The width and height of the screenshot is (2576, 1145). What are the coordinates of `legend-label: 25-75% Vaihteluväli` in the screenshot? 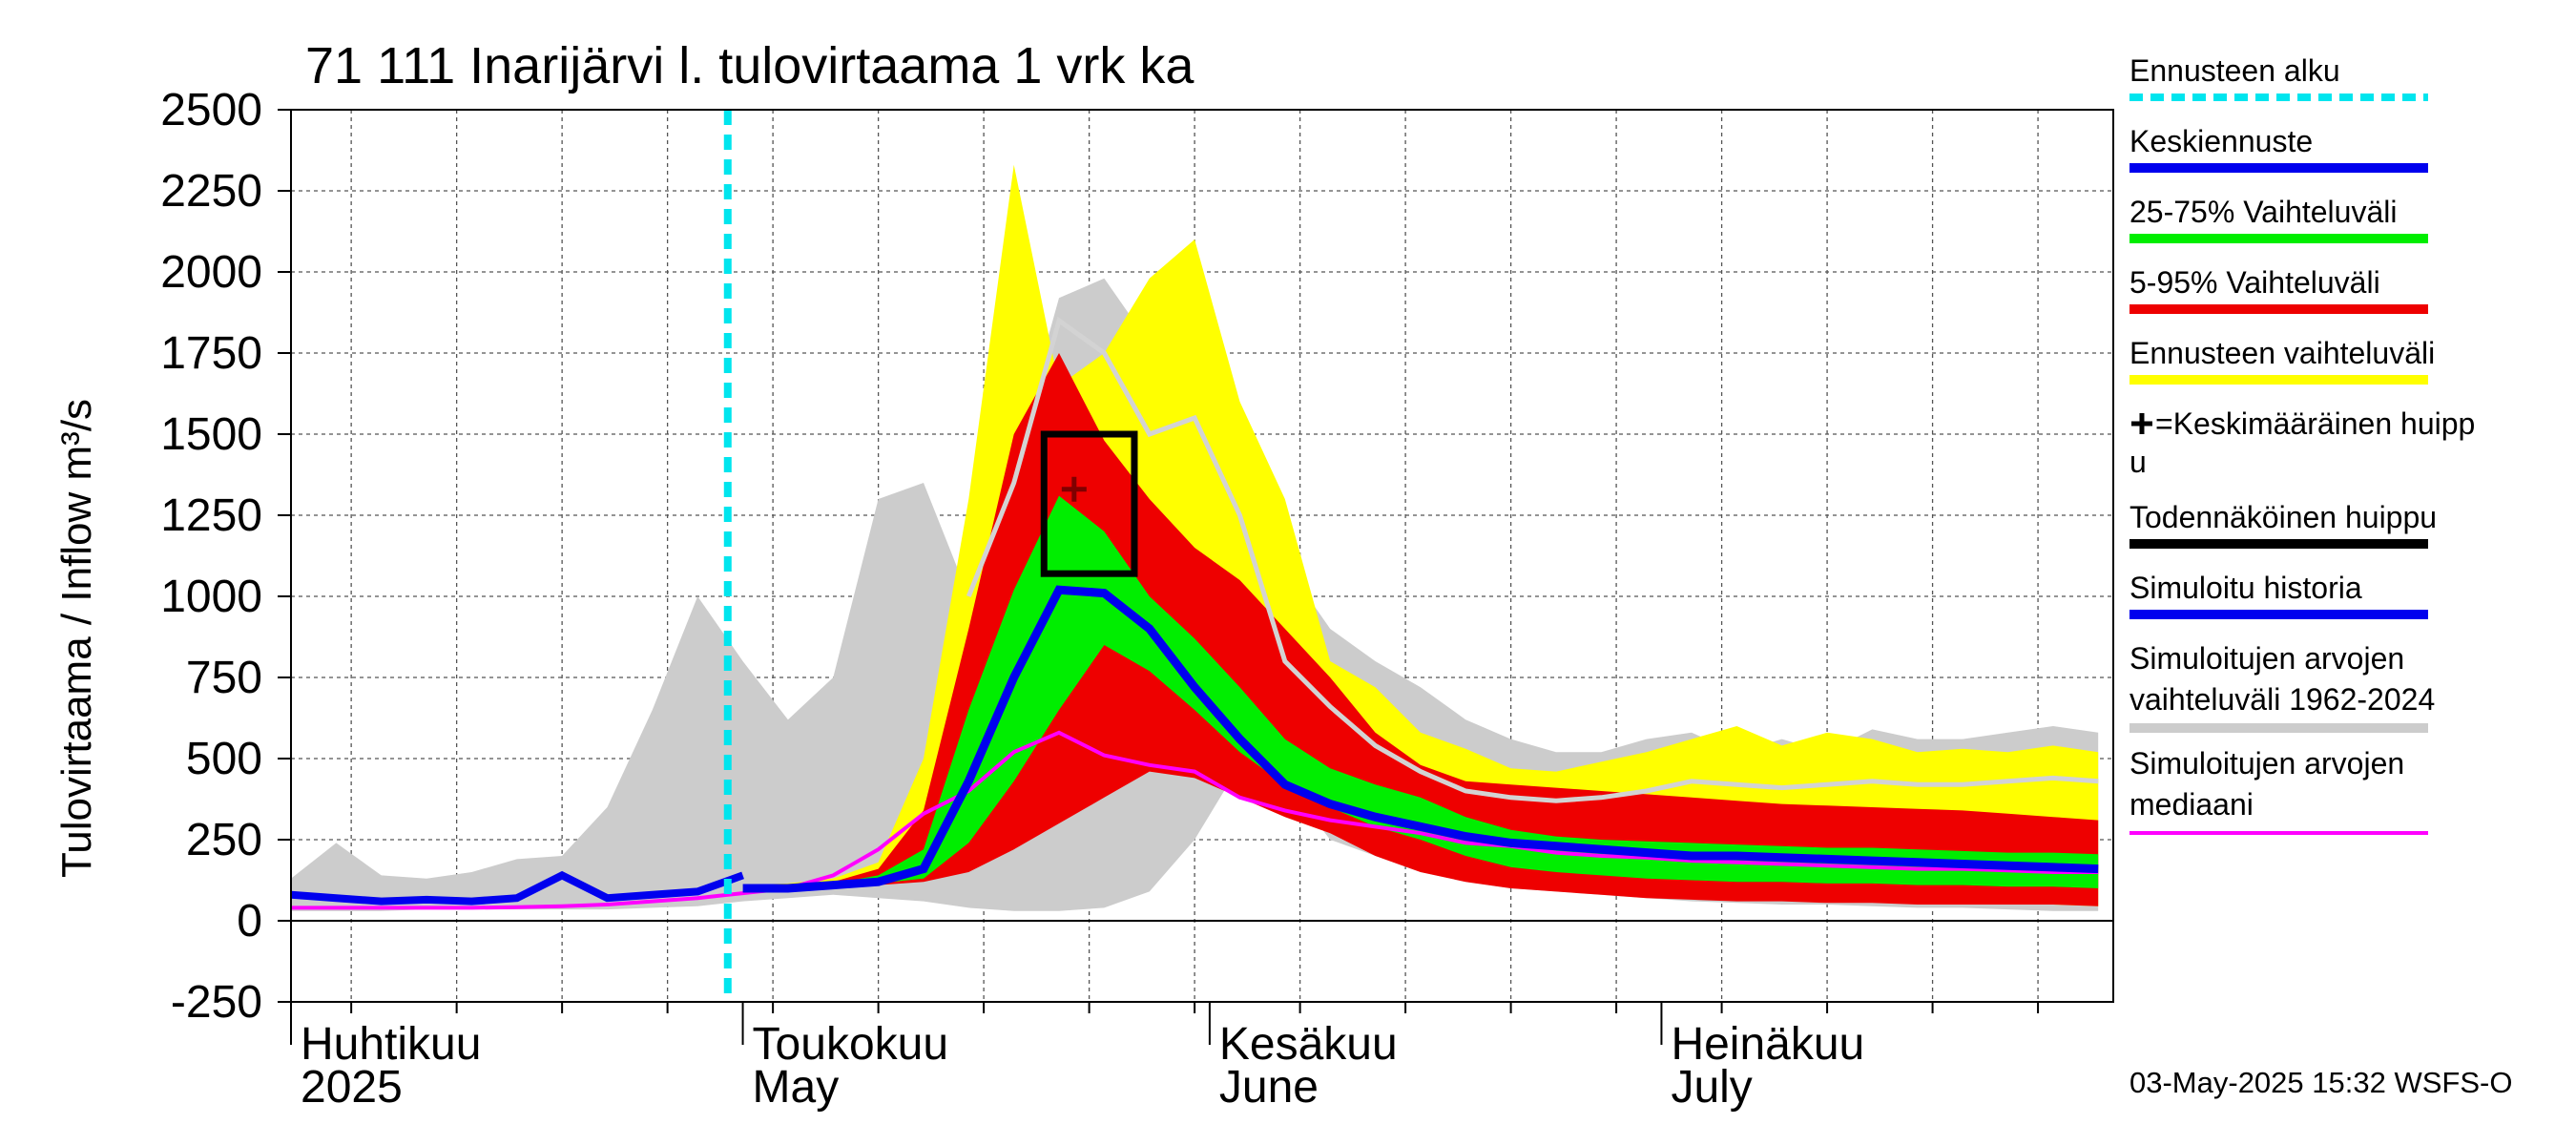 It's located at (2263, 212).